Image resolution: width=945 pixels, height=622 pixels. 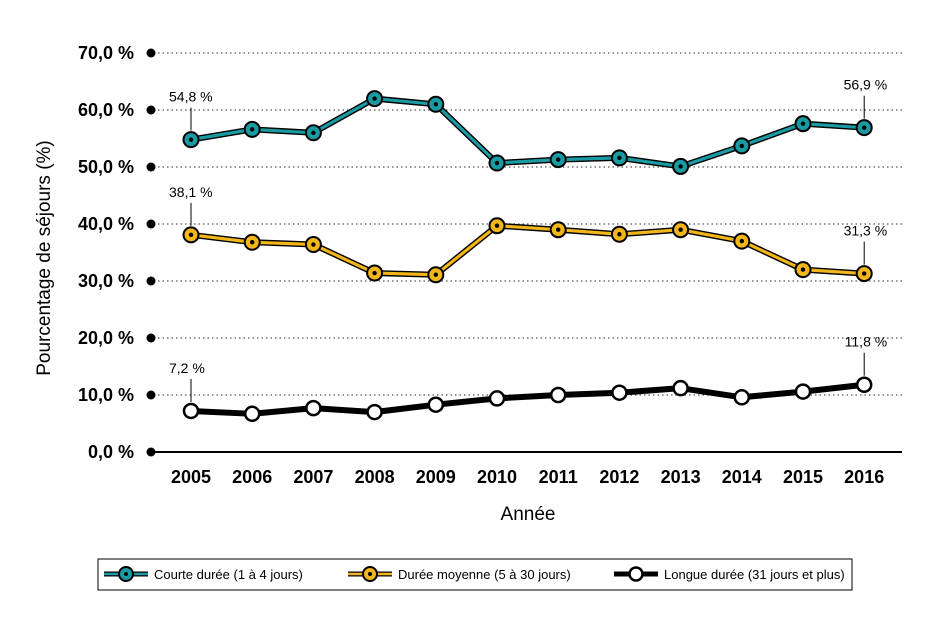 I want to click on x-tick-label: 2007, so click(x=313, y=477).